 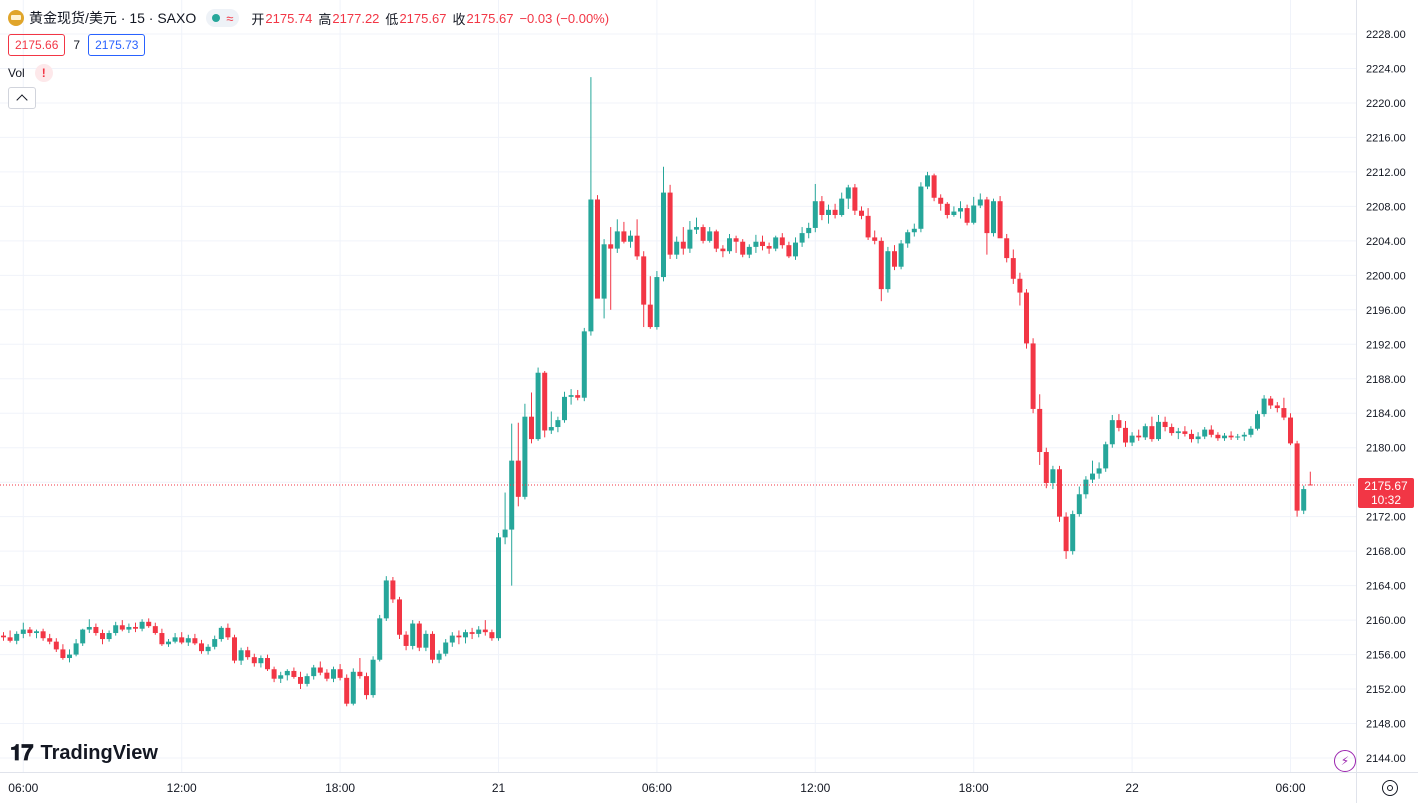 I want to click on gear-icon, so click(x=1390, y=788).